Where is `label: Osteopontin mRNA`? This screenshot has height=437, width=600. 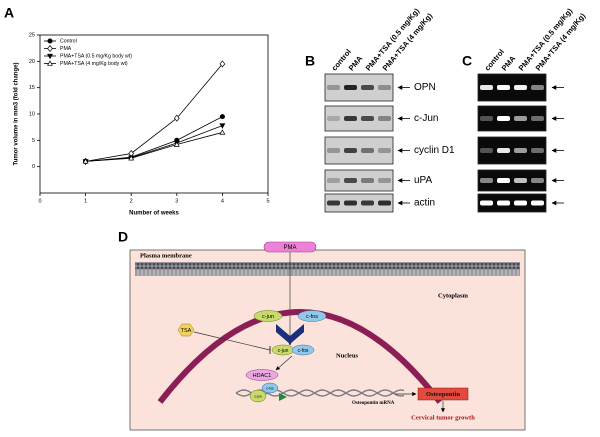
label: Osteopontin mRNA is located at coordinates (373, 403).